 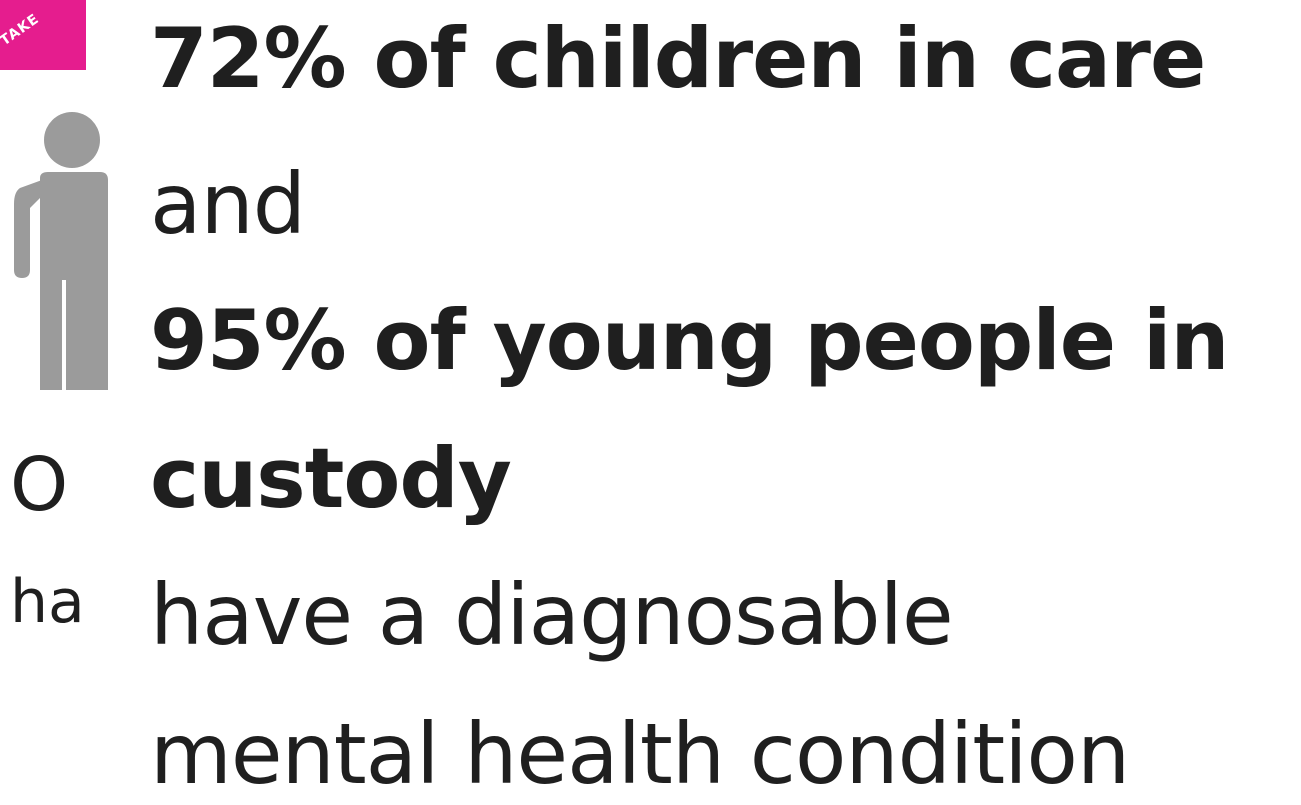 I want to click on statement-line-2: and, so click(x=228, y=204).